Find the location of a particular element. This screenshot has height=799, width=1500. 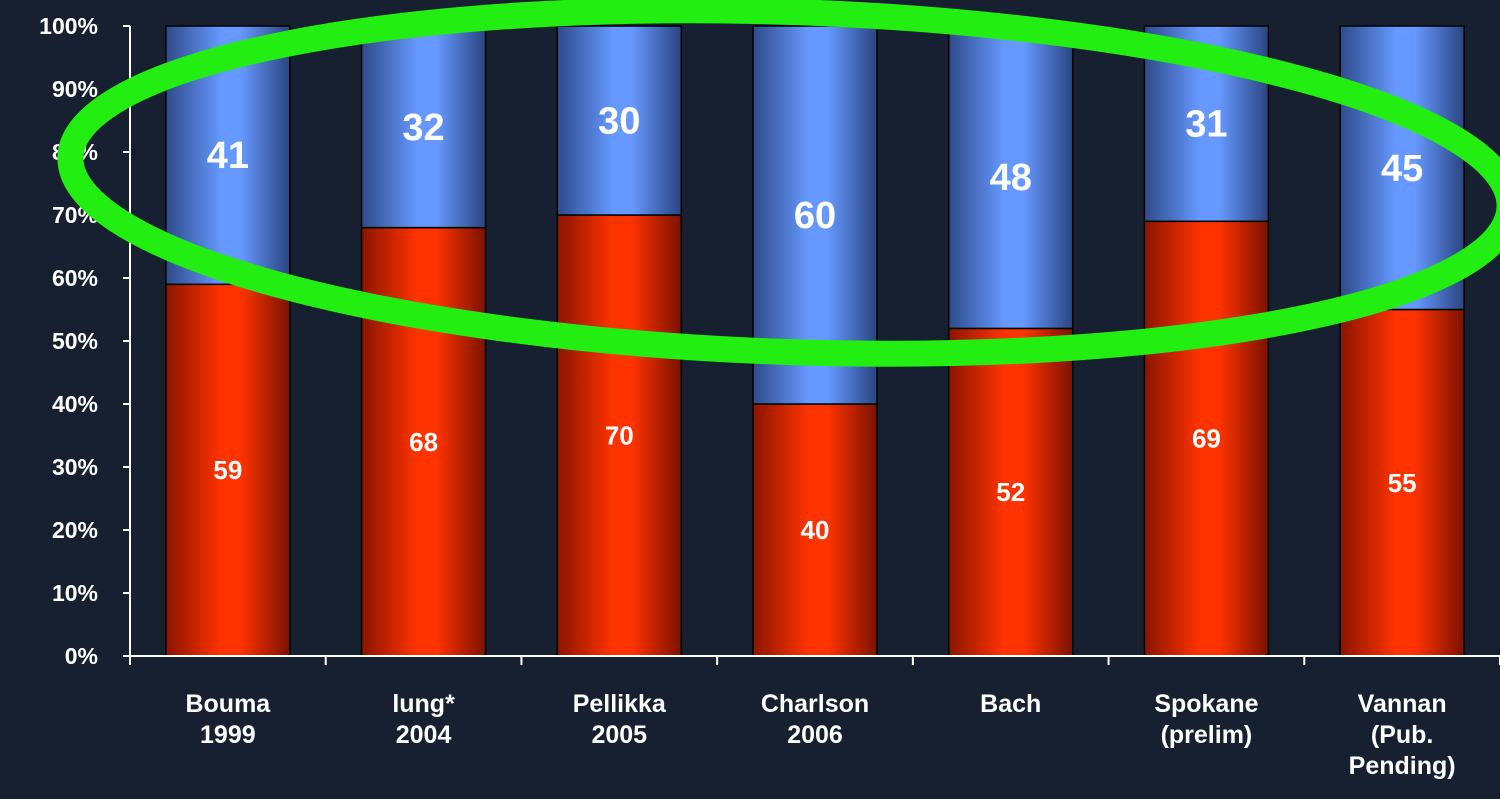

x-category-label-line: 1999 is located at coordinates (228, 735).